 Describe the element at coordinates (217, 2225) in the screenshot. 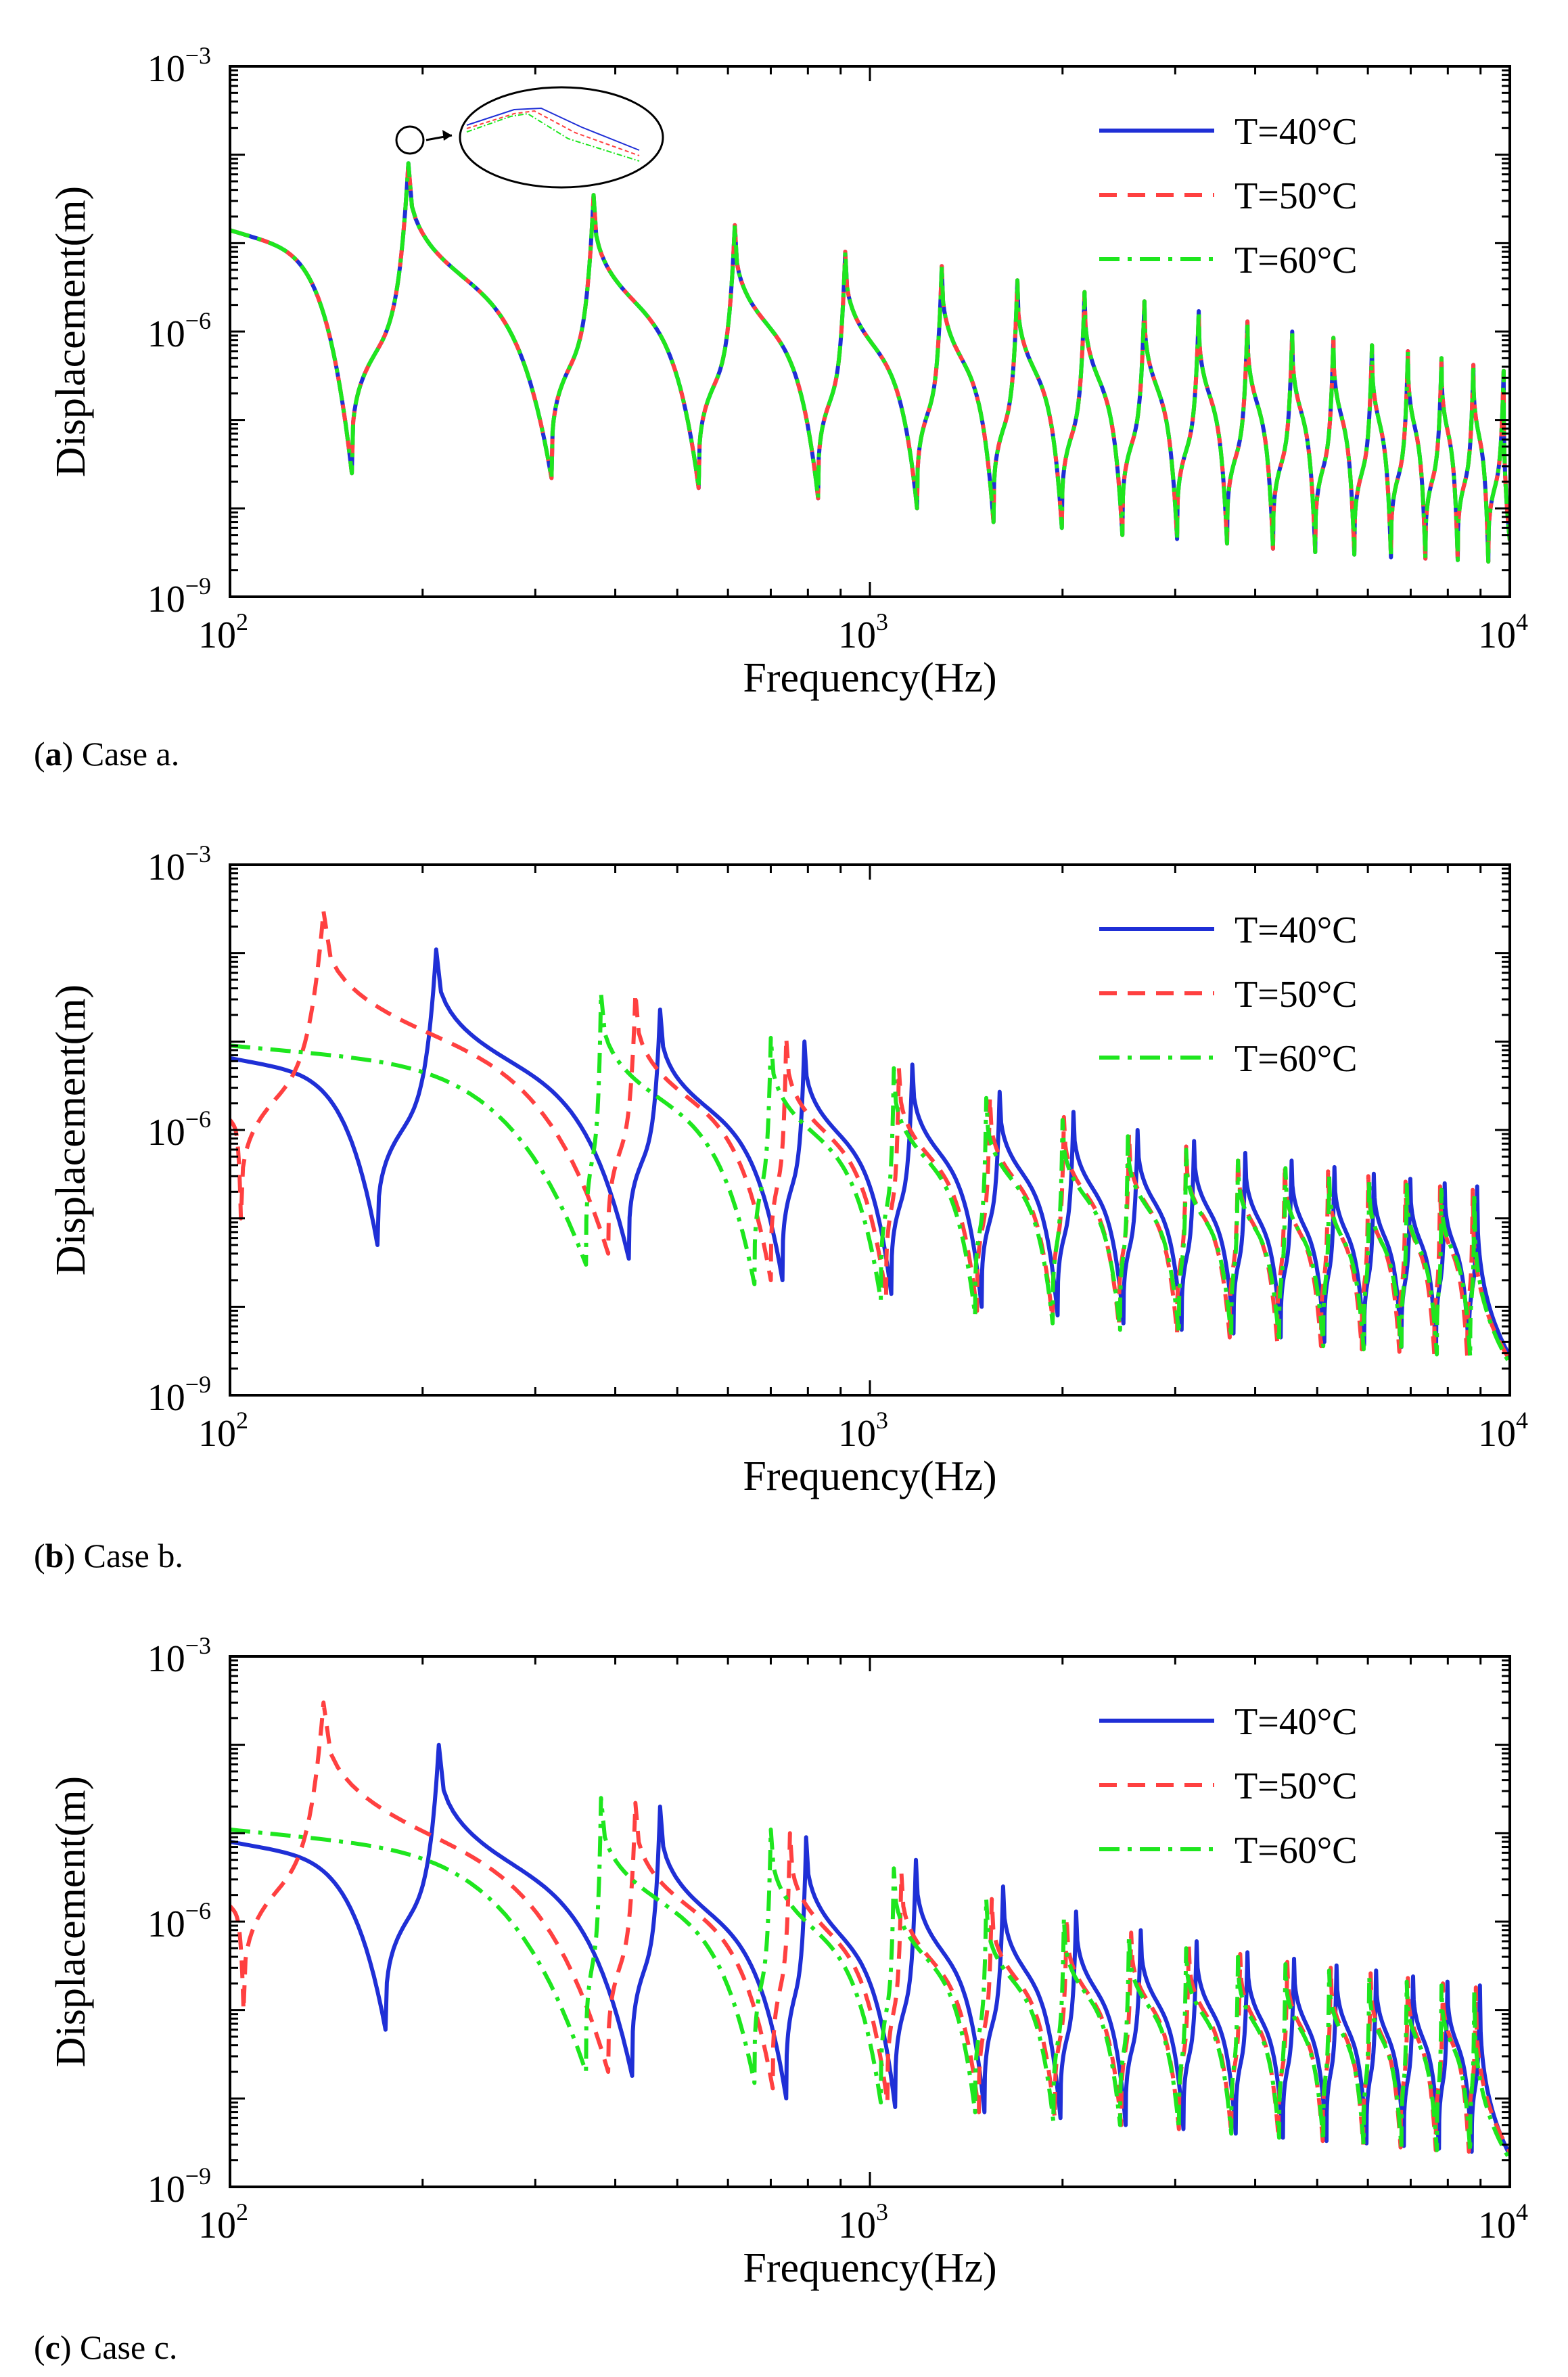

I see `chart-c-xtick-label-base: 10` at that location.